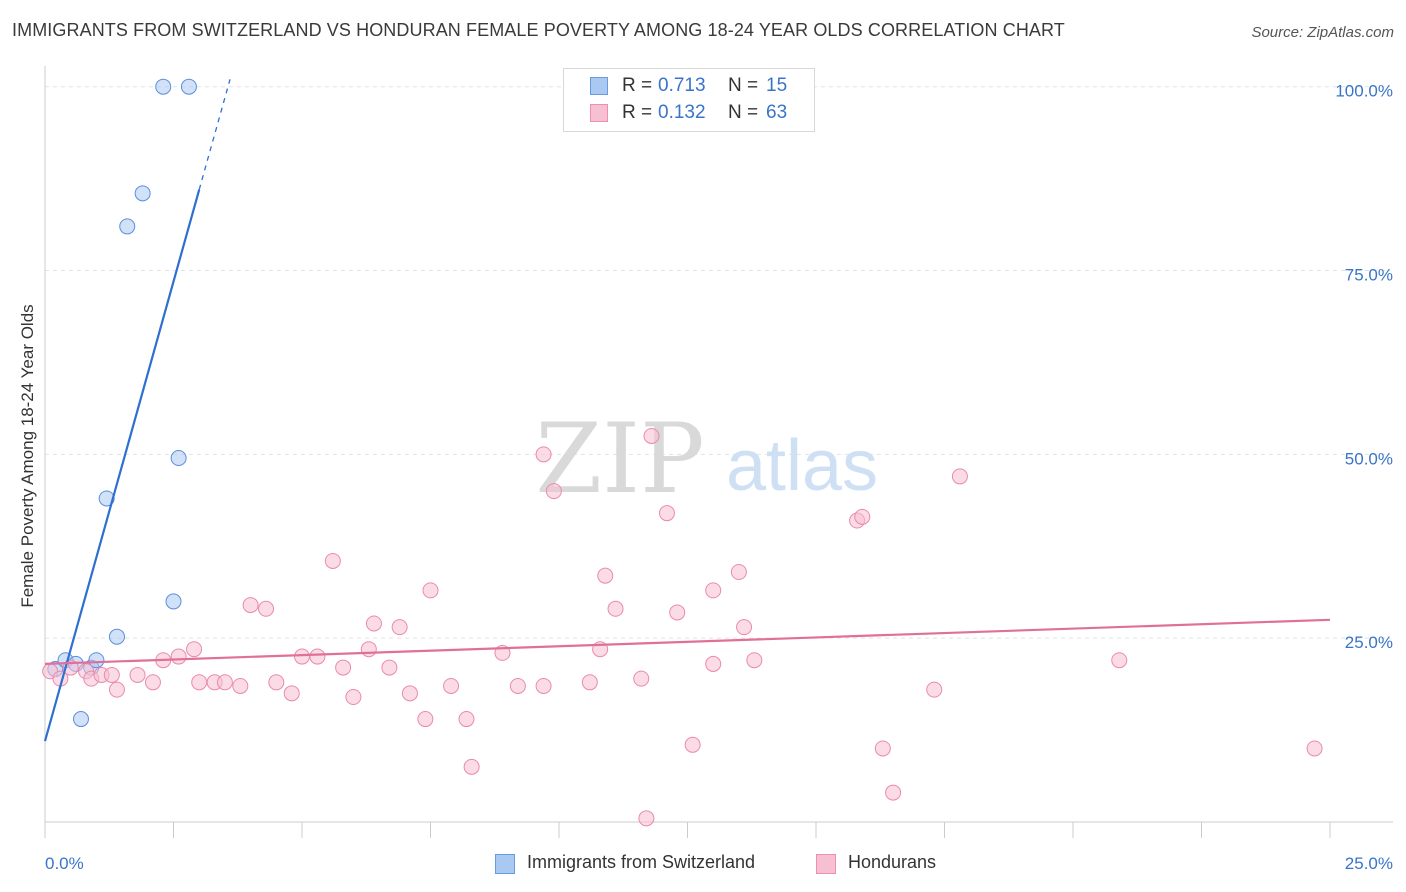  Describe the element at coordinates (826, 864) in the screenshot. I see `legend-swatch-hondurans` at that location.